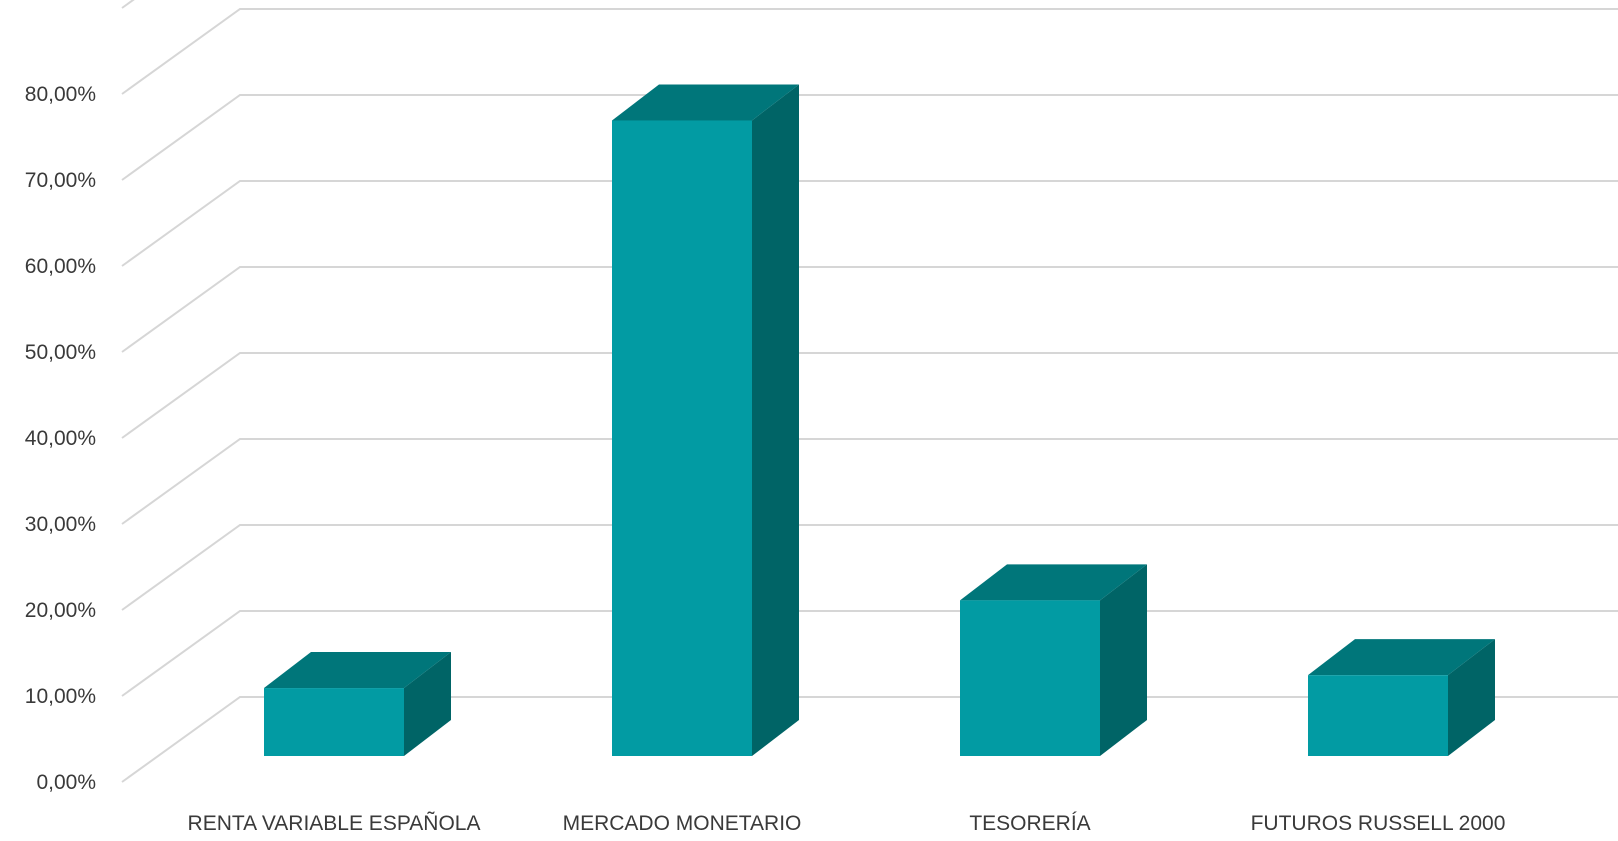 The height and width of the screenshot is (841, 1618). Describe the element at coordinates (60, 94) in the screenshot. I see `y-tick-label: 80,00%` at that location.